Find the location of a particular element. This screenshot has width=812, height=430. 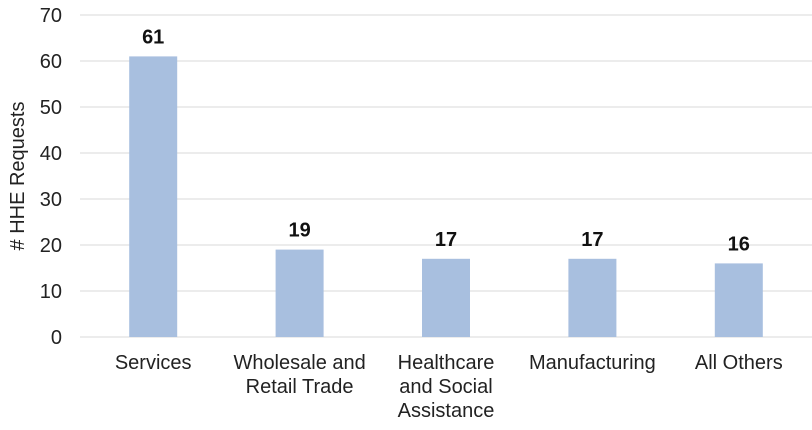

y-tick-label: 70 is located at coordinates (51, 16).